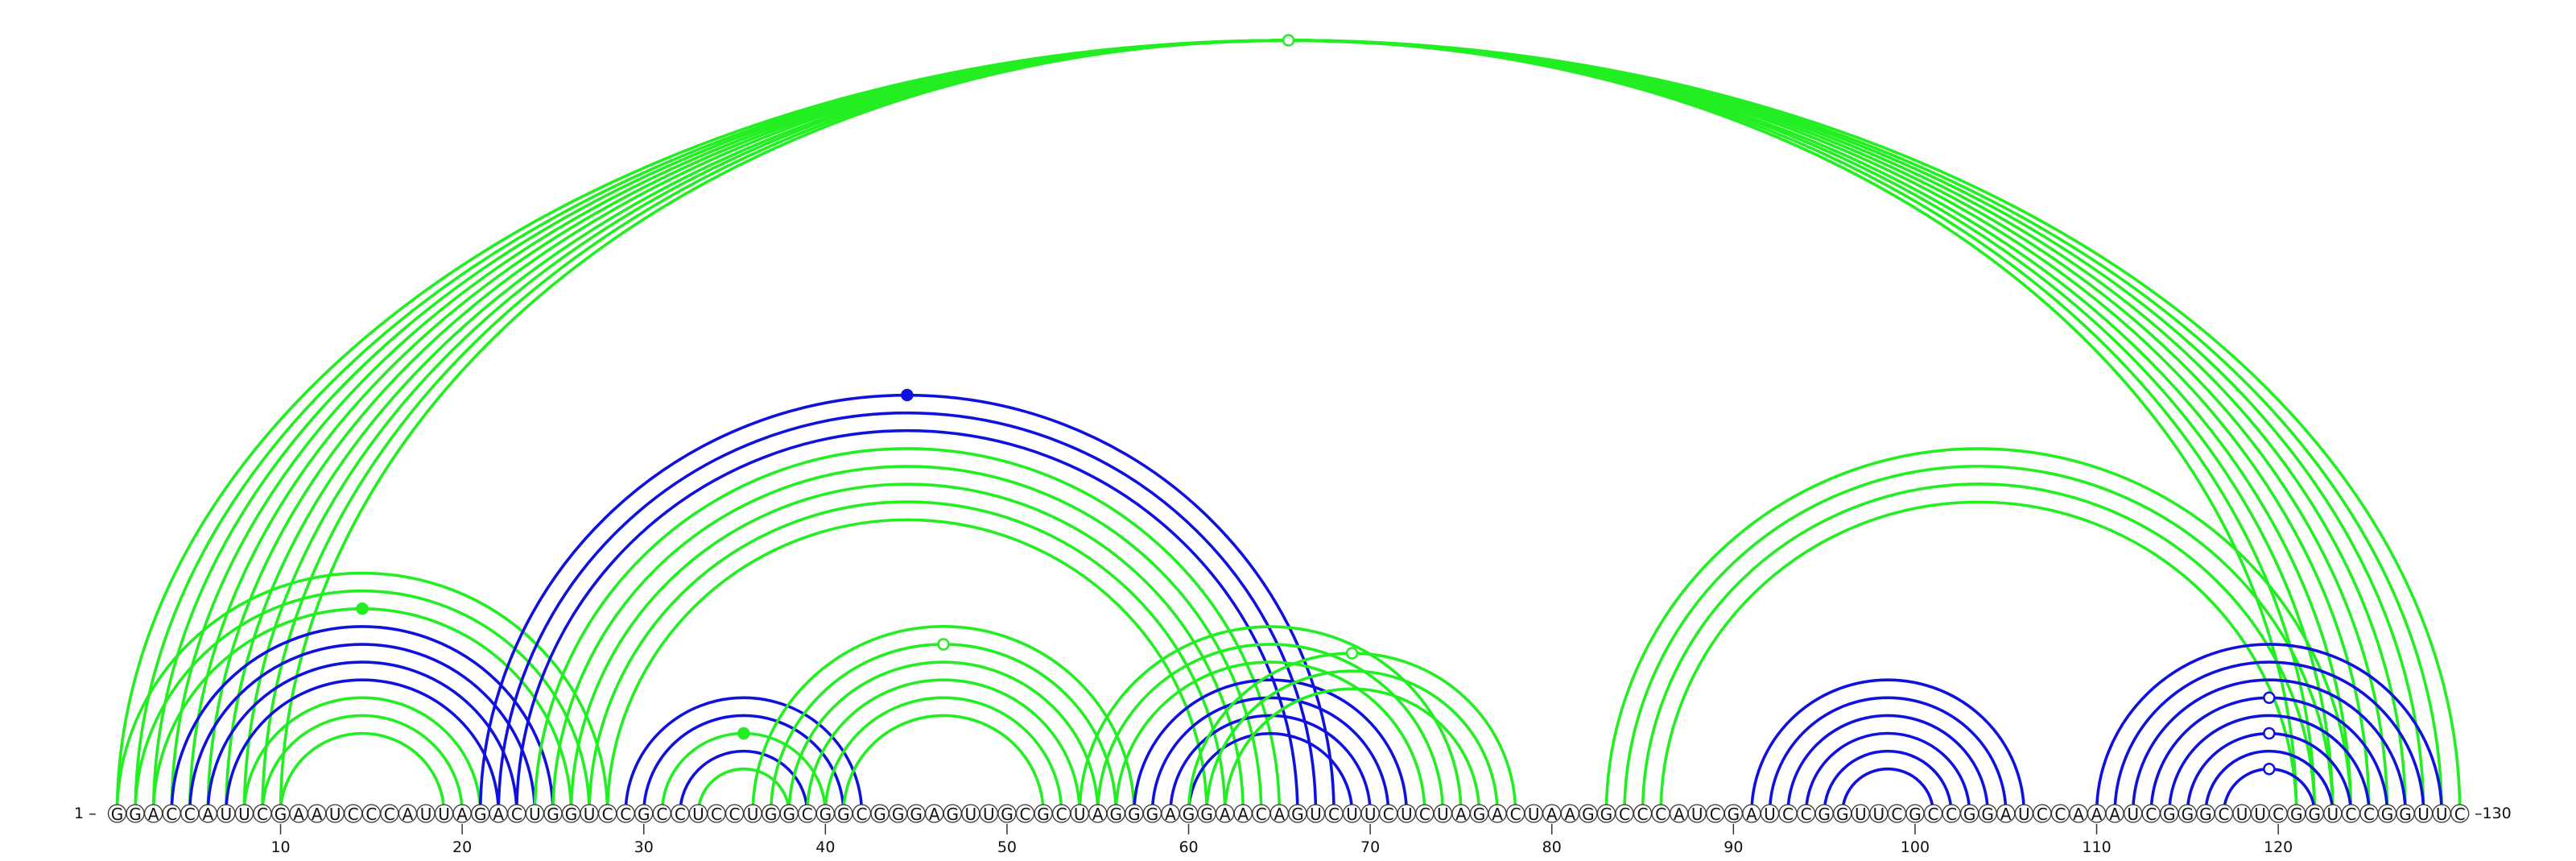 The height and width of the screenshot is (861, 2576). What do you see at coordinates (825, 847) in the screenshot?
I see `axis-tick-label: 40` at bounding box center [825, 847].